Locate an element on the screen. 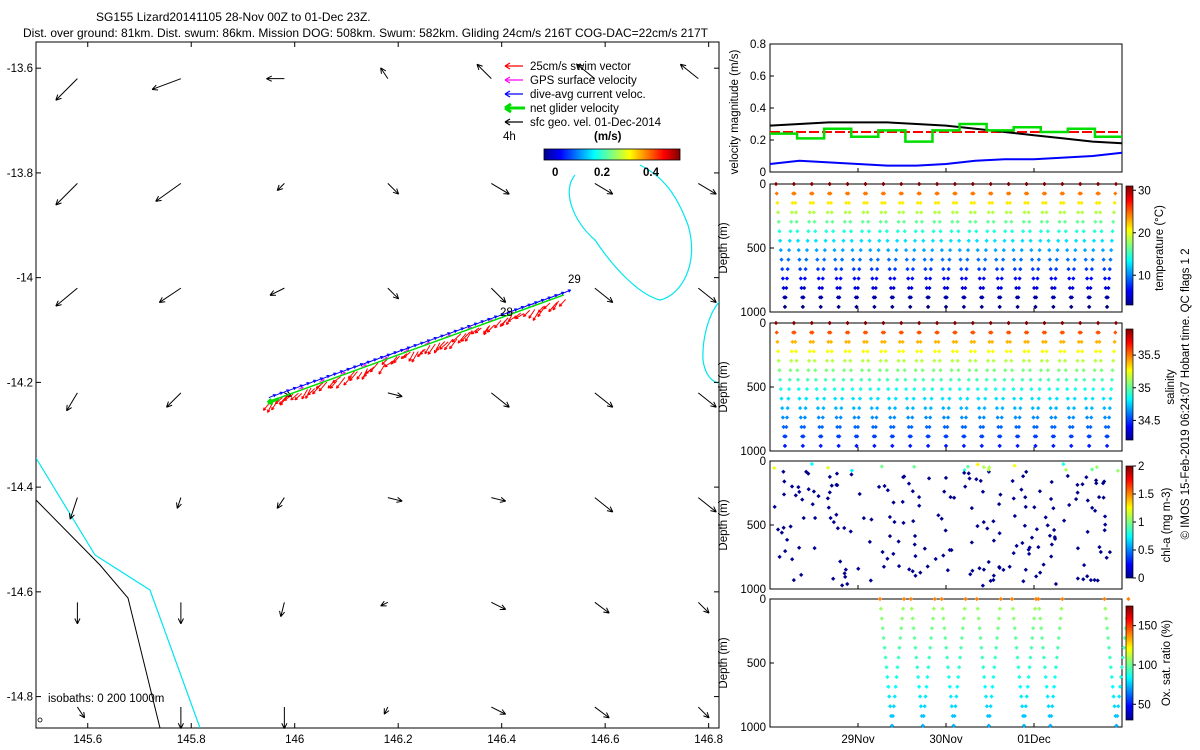 This screenshot has width=1200, height=750. salinity-dot-17-d1 is located at coordinates (1081, 332).